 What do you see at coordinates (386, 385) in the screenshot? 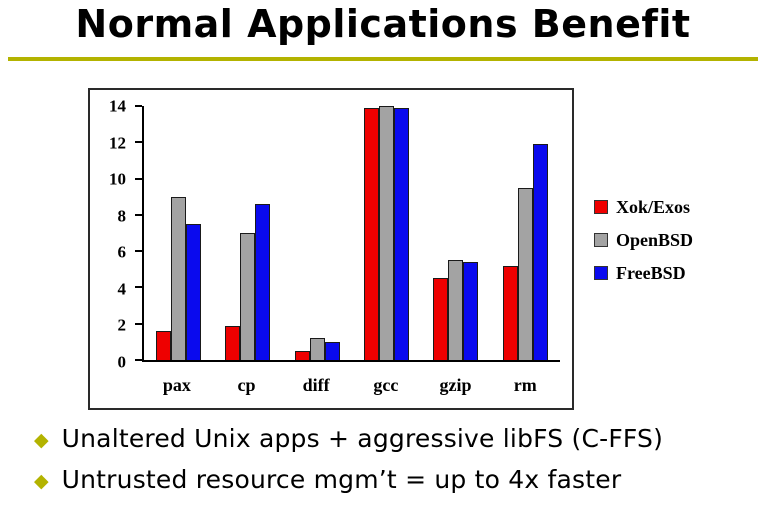
I see `x-tick-label: gcc` at bounding box center [386, 385].